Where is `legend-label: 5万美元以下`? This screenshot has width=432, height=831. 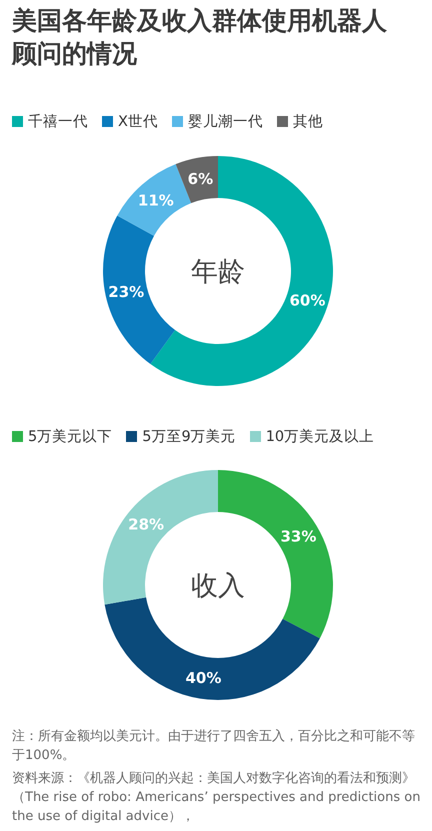 legend-label: 5万美元以下 is located at coordinates (70, 437).